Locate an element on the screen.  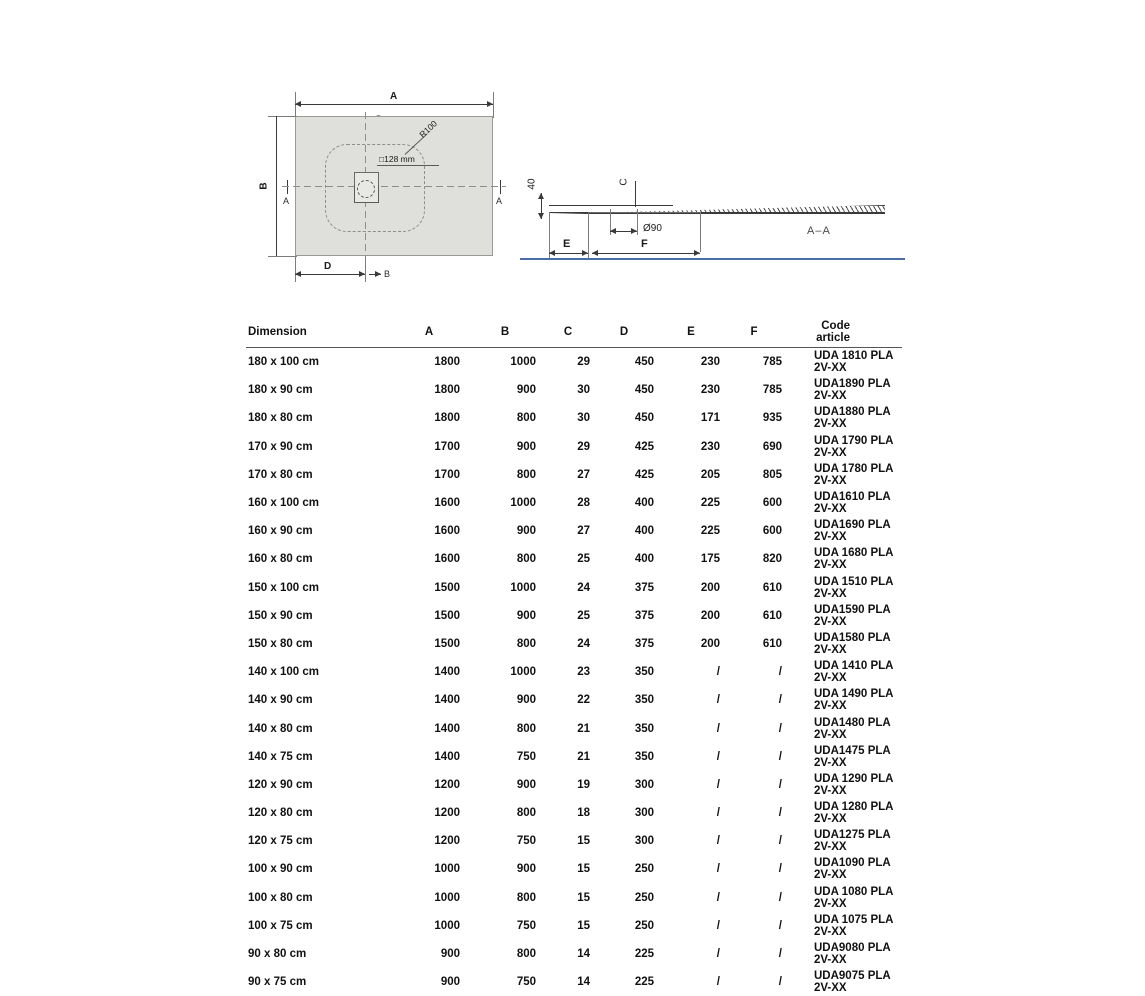
cell-f: 805 is located at coordinates (757, 475).